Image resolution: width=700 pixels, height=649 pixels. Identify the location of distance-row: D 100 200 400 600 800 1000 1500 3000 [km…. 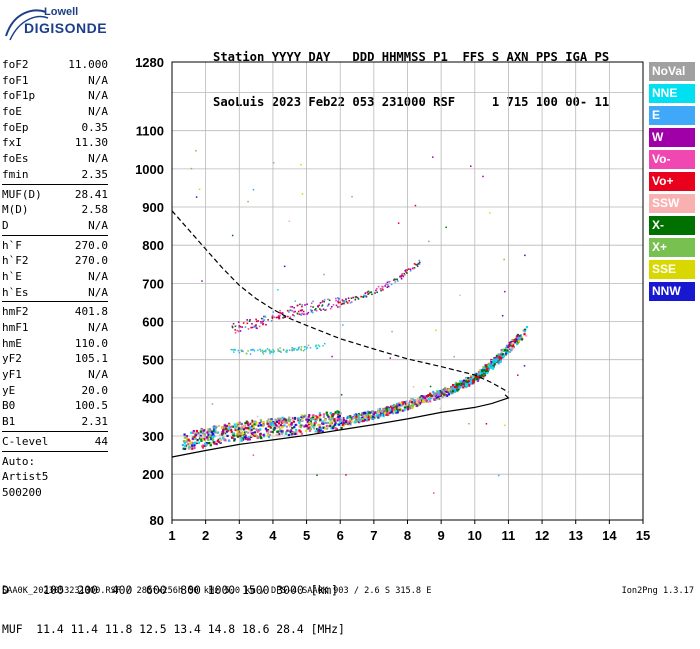
(170, 590).